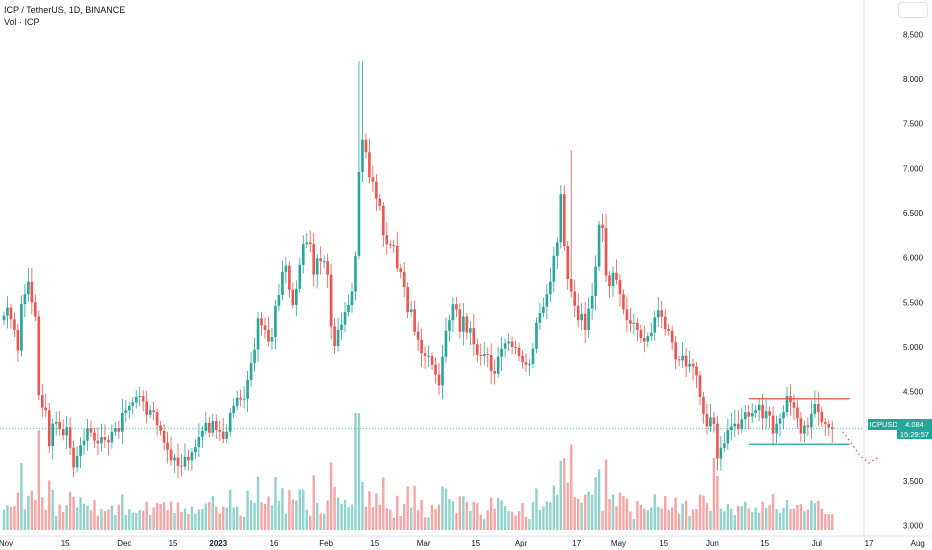 This screenshot has width=932, height=550. I want to click on toolbar-toggle-button, so click(913, 10).